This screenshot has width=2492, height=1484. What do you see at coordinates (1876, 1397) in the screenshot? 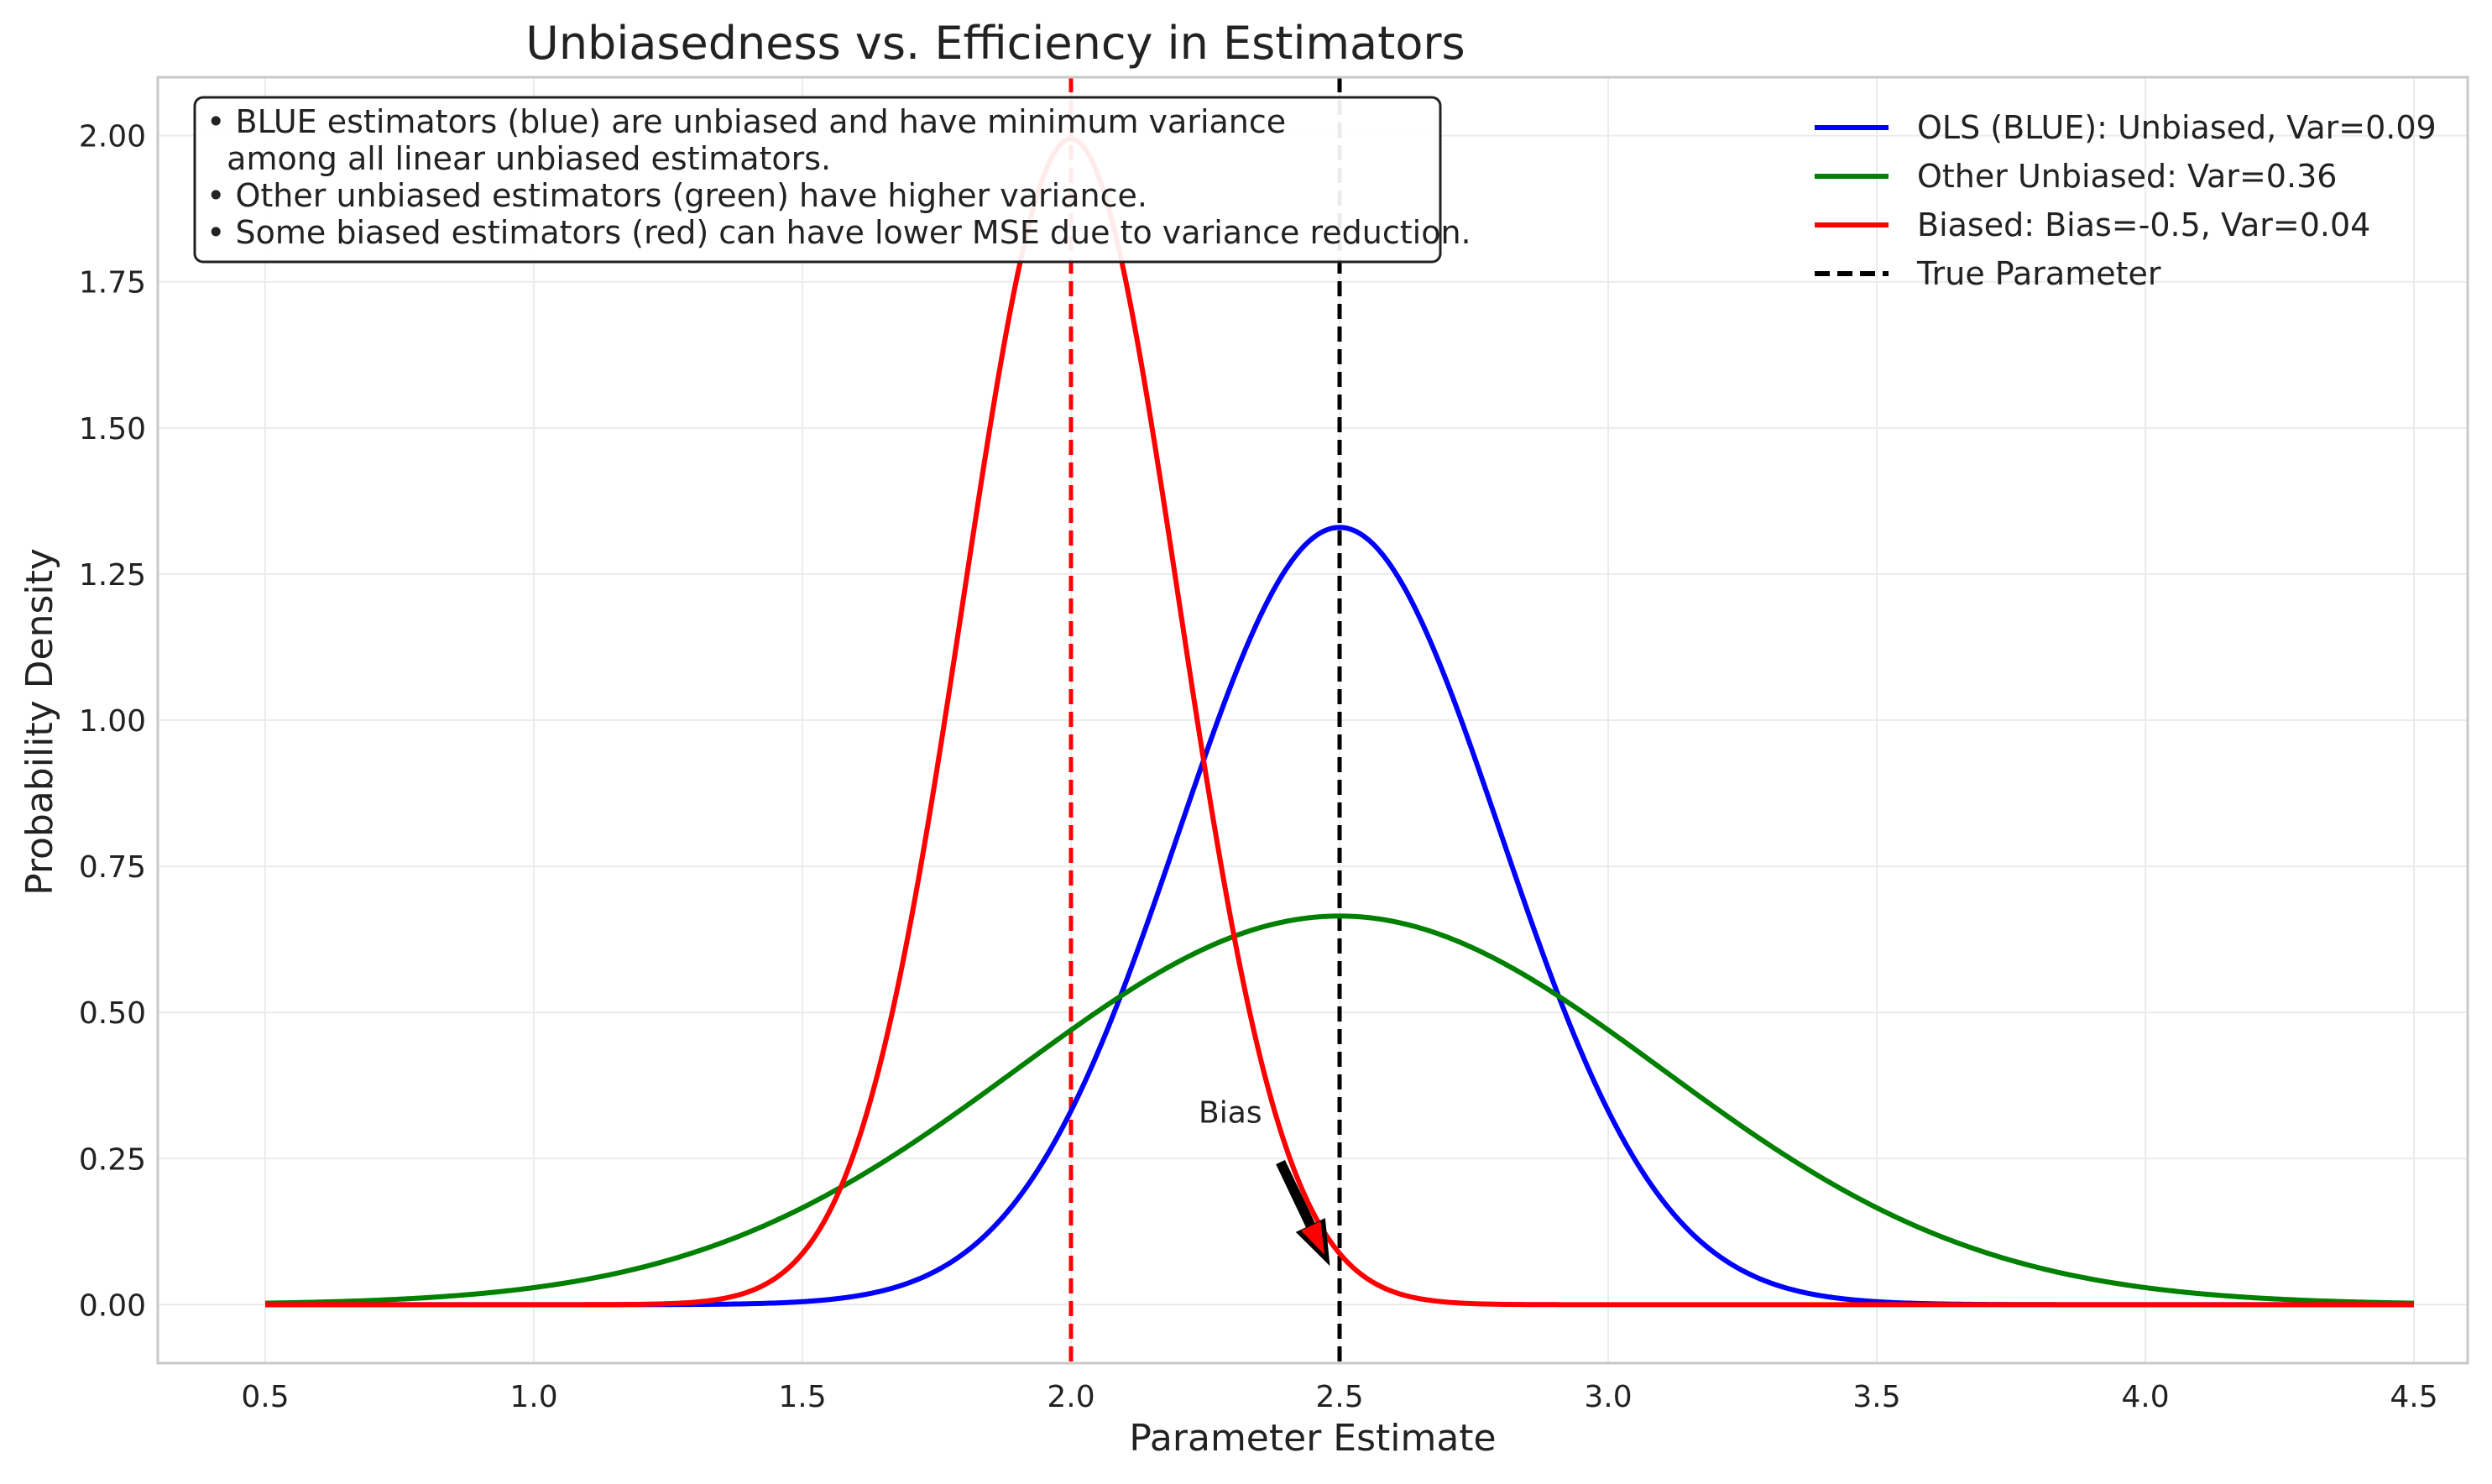
I see `x-tick-label: 3.5` at bounding box center [1876, 1397].